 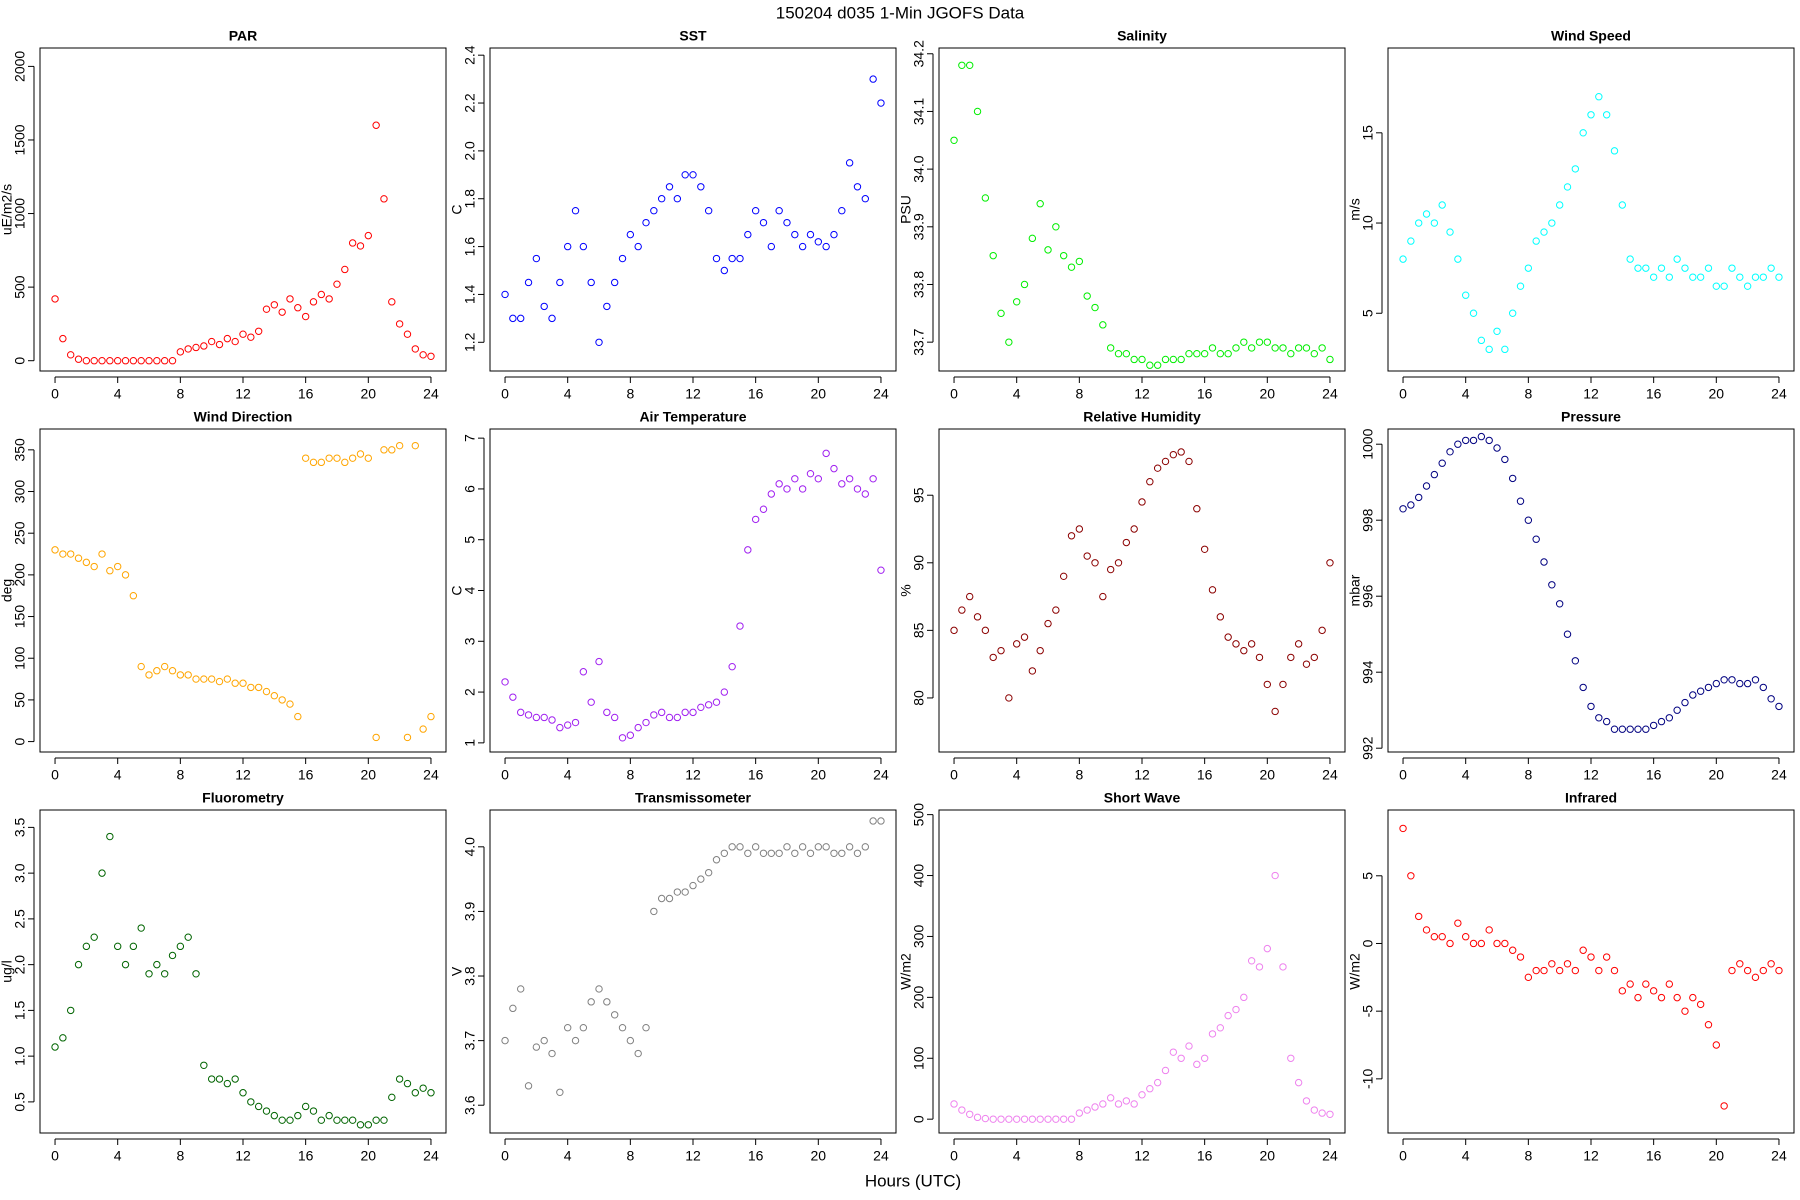 What do you see at coordinates (568, 394) in the screenshot?
I see `x-tick-label: 4` at bounding box center [568, 394].